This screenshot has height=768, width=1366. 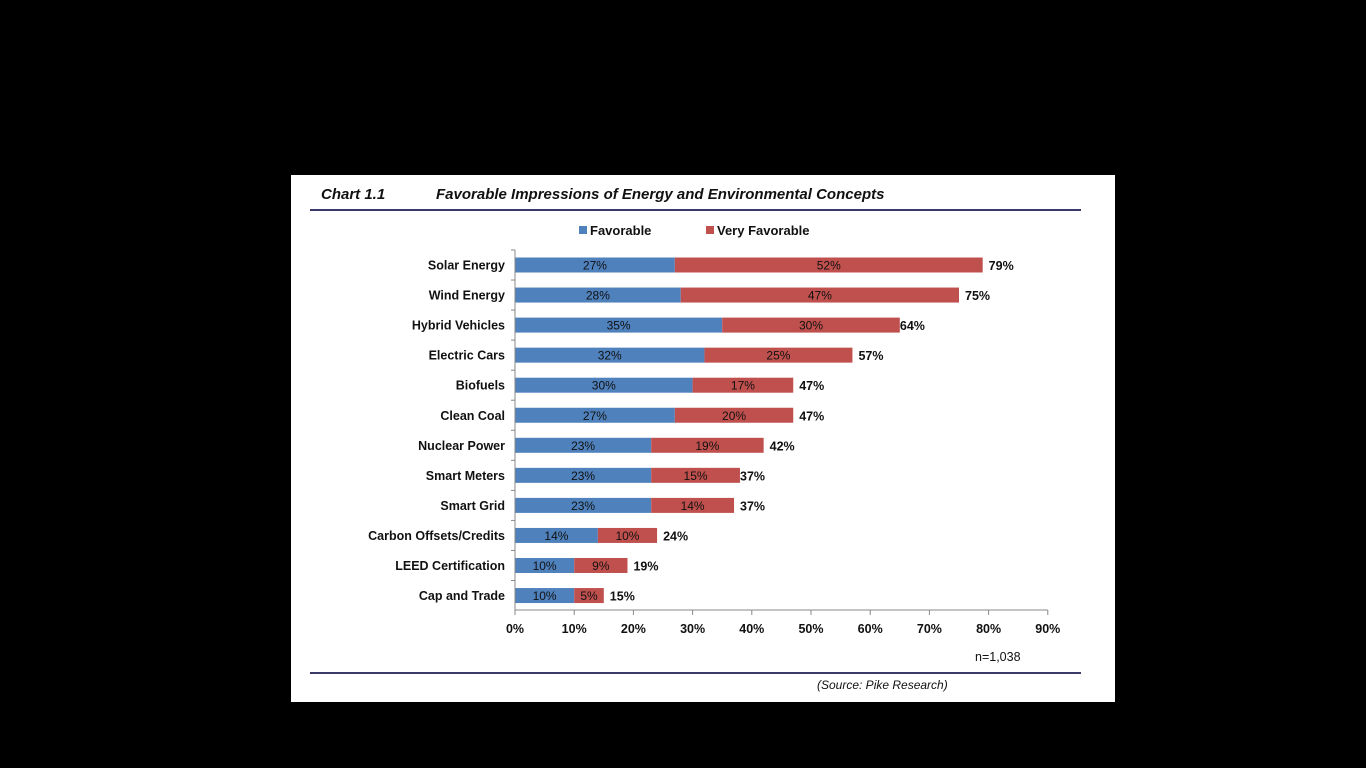 I want to click on top-rule-tick, so click(x=1076, y=210).